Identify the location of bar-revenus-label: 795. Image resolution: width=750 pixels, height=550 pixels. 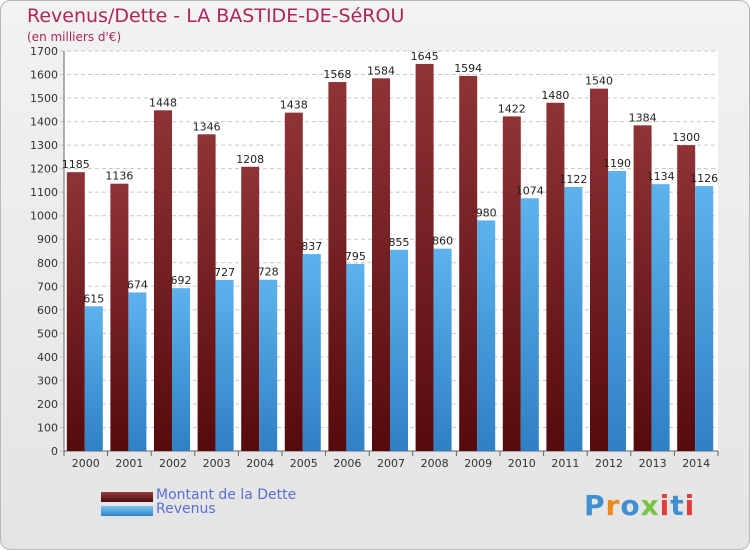
(355, 256).